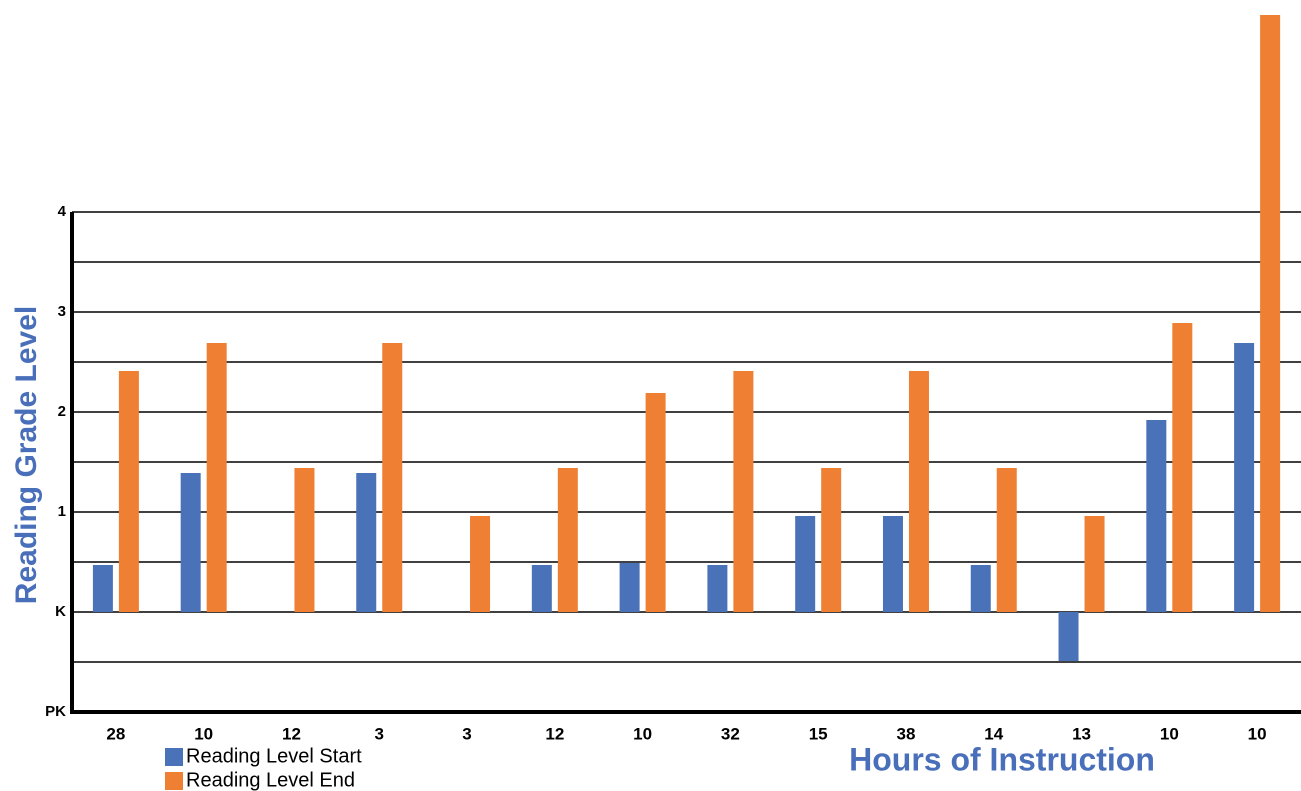 Image resolution: width=1301 pixels, height=791 pixels. I want to click on y-tick-label: PK, so click(55, 711).